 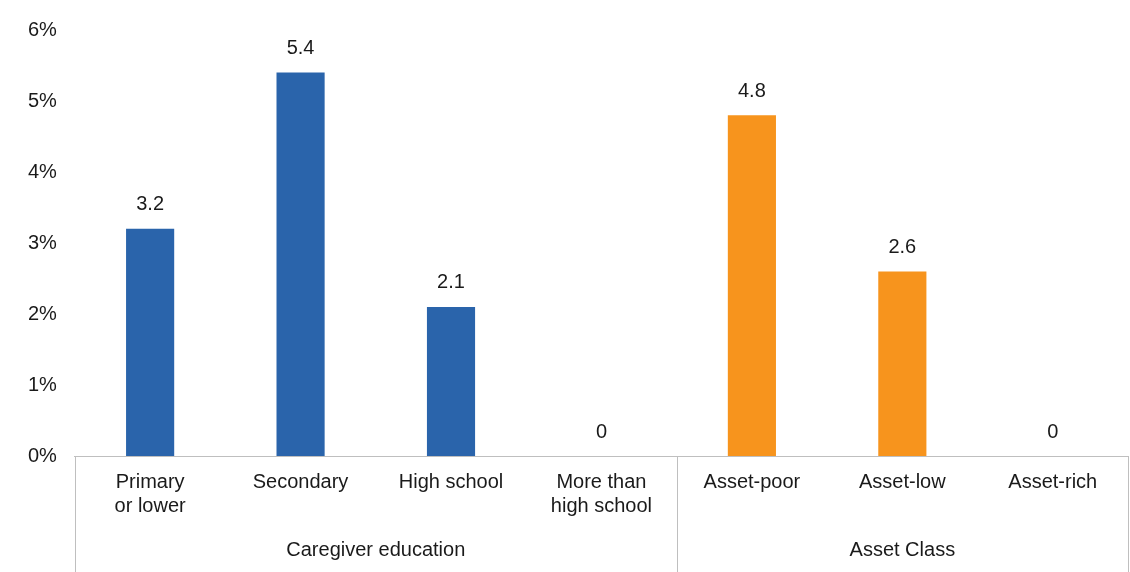 What do you see at coordinates (150, 492) in the screenshot?
I see `x-tick-label: Primary or lower` at bounding box center [150, 492].